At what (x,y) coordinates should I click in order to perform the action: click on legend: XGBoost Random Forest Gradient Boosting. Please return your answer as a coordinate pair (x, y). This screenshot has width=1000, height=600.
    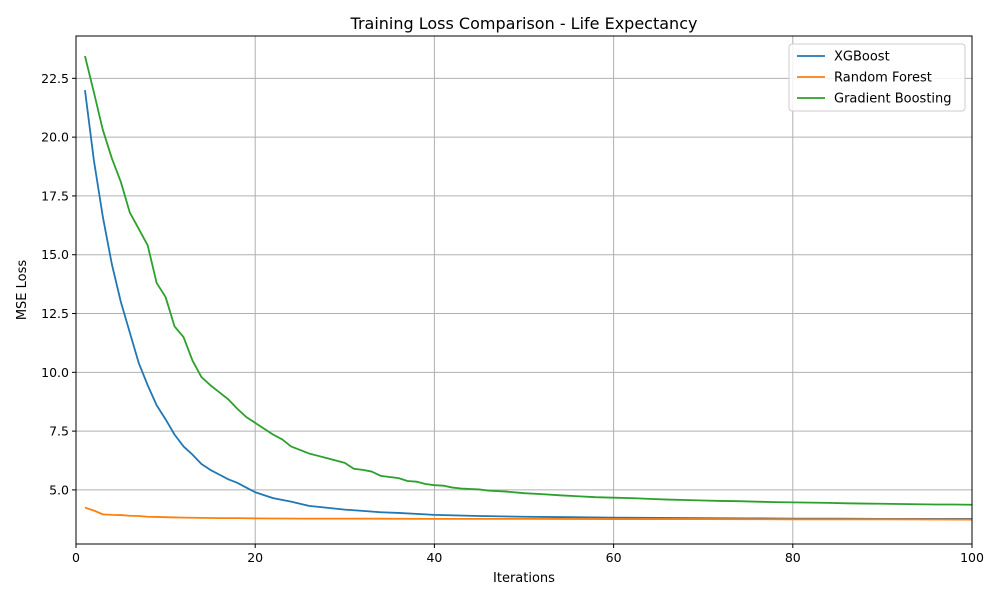
    Looking at the image, I should click on (877, 77).